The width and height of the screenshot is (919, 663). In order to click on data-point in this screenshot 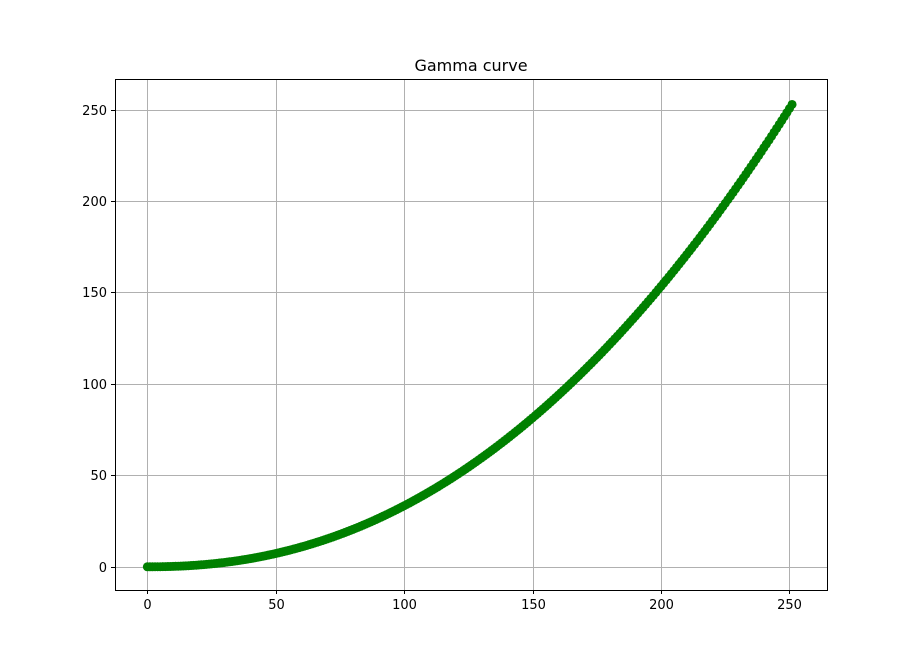, I will do `click(792, 104)`.